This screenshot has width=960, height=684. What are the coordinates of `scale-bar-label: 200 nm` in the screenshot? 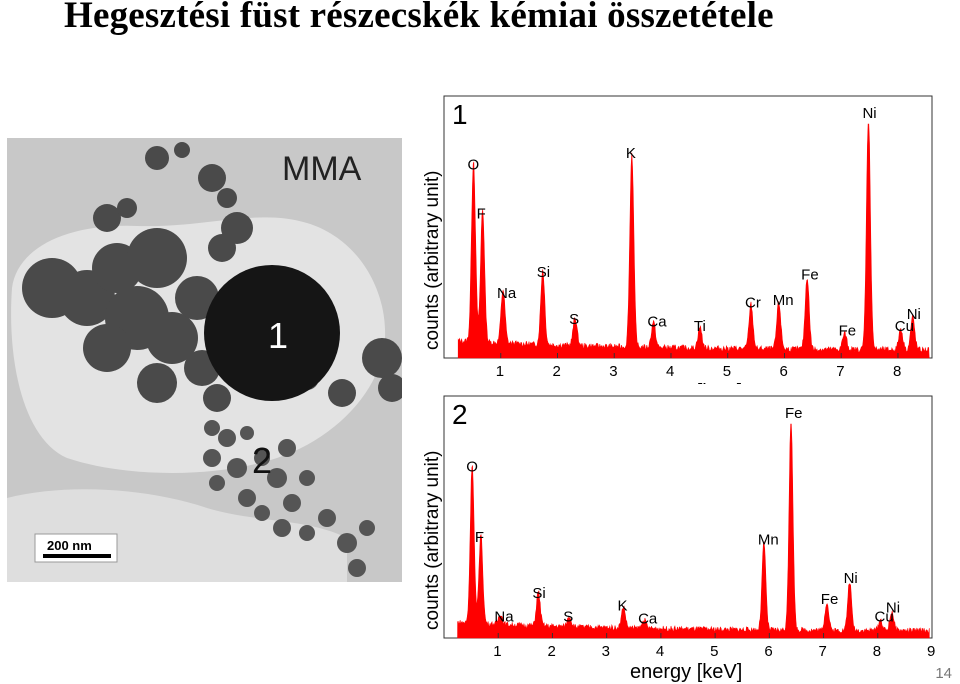 It's located at (69, 545).